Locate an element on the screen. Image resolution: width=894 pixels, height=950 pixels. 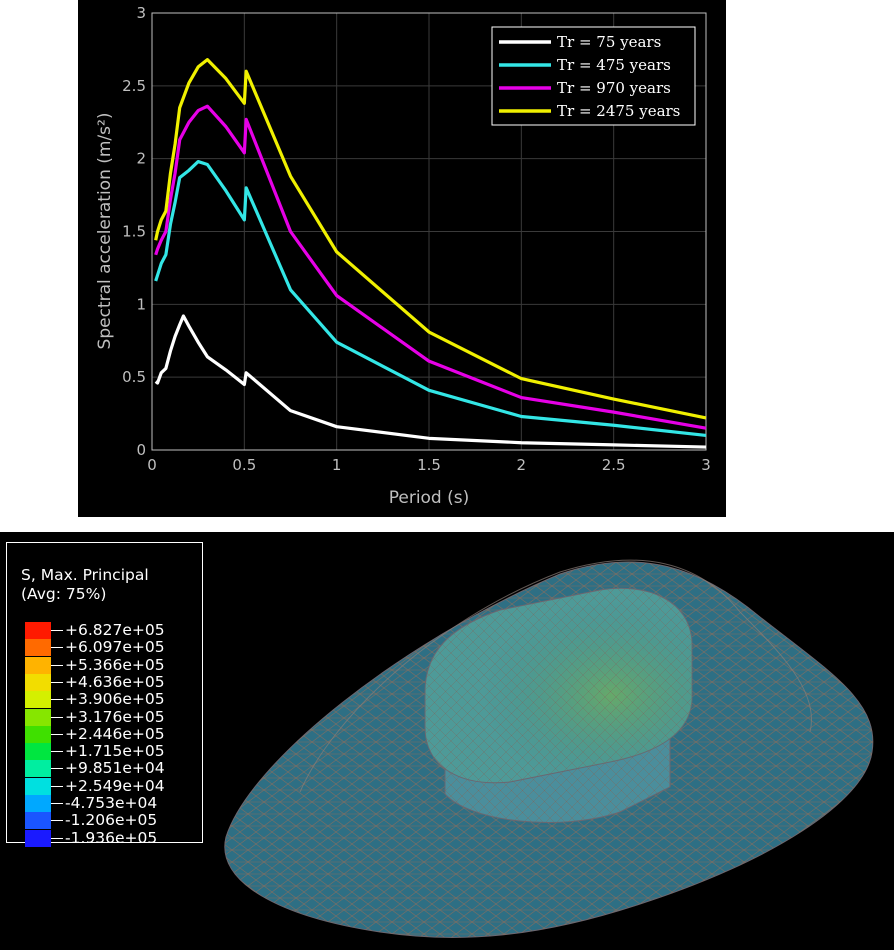
legend-label-1: Tr = 475 years is located at coordinates (614, 65).